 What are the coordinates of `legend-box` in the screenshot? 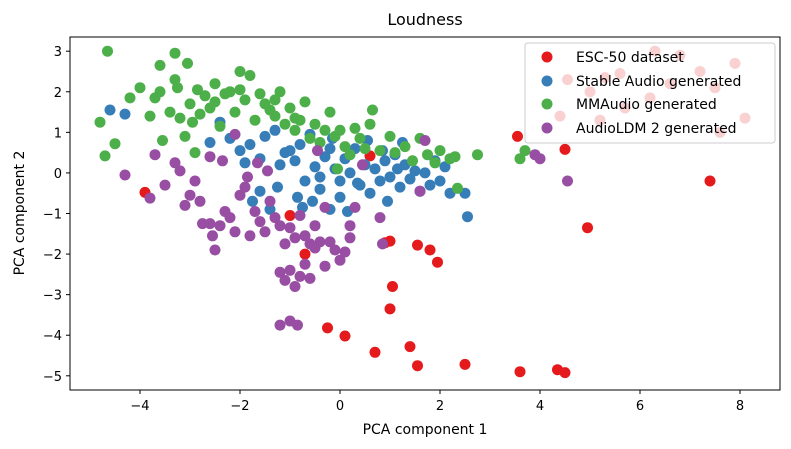 It's located at (650, 93).